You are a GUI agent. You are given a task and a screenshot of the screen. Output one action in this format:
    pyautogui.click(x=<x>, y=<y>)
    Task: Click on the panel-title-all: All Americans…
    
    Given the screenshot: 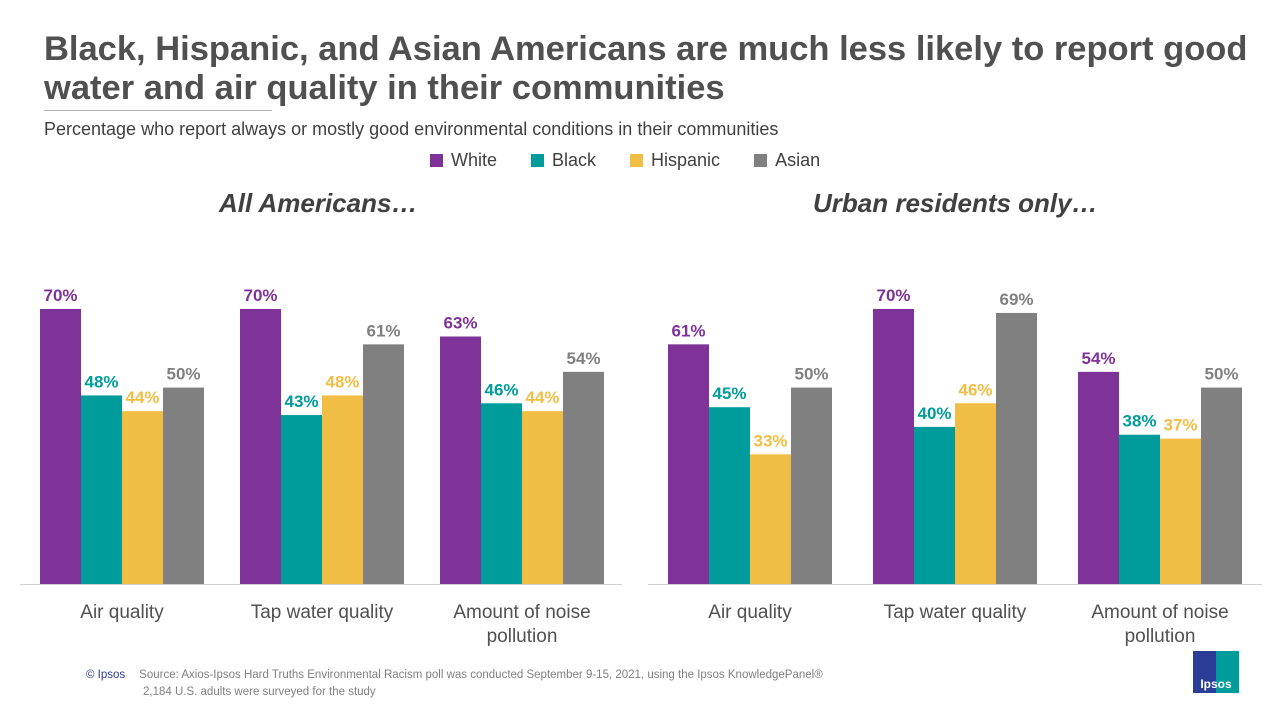 What is the action you would take?
    pyautogui.click(x=318, y=203)
    